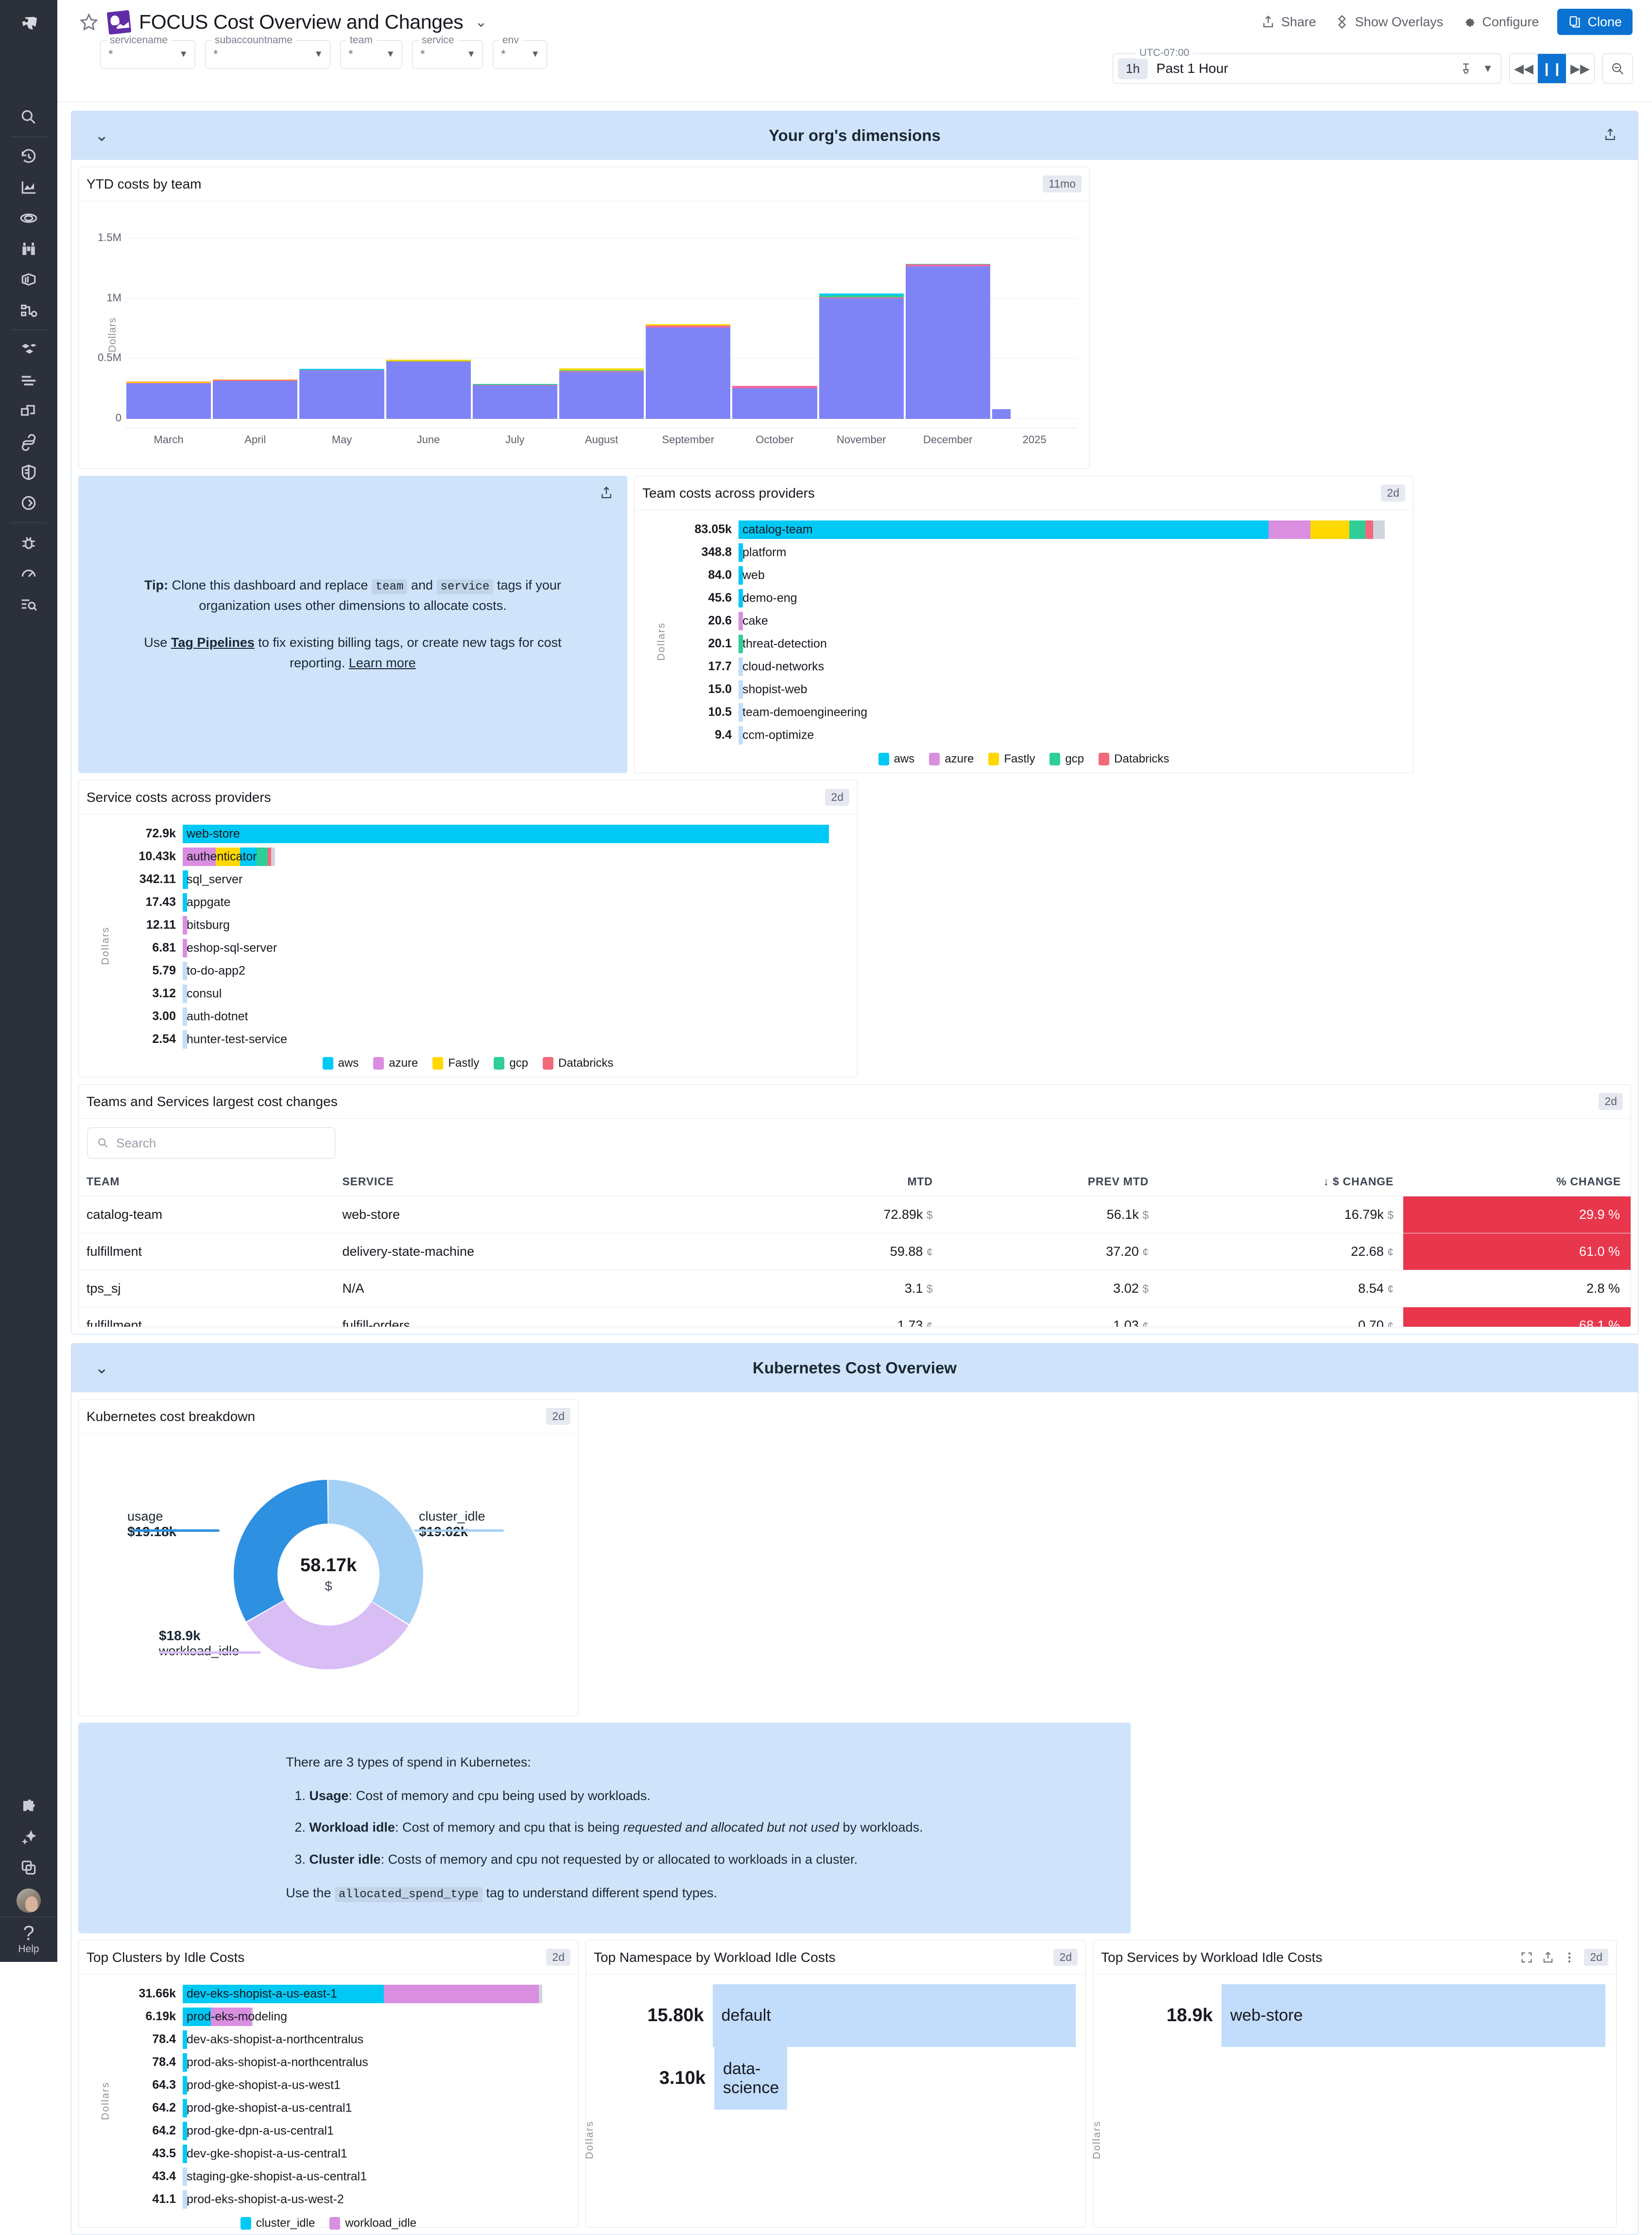 Image resolution: width=1652 pixels, height=2235 pixels. I want to click on filter-env: env*▼, so click(520, 54).